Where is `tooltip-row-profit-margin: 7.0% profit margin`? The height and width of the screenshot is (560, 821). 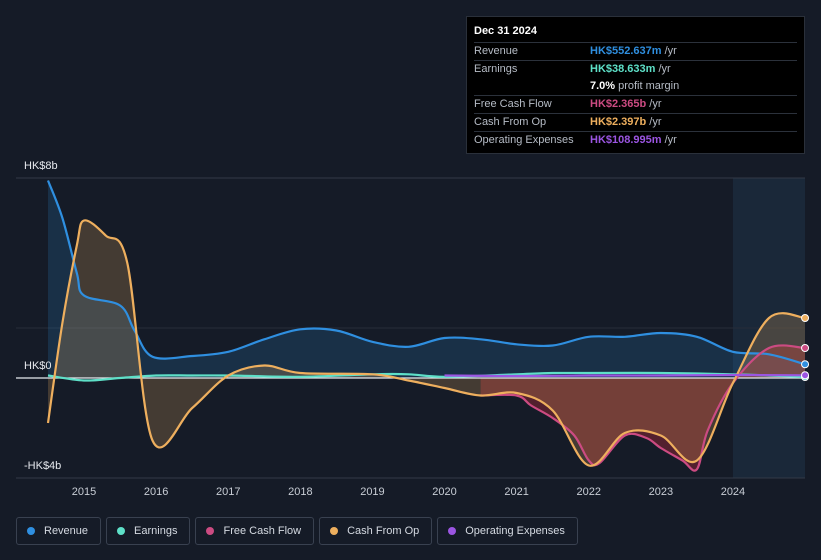 tooltip-row-profit-margin: 7.0% profit margin is located at coordinates (635, 86).